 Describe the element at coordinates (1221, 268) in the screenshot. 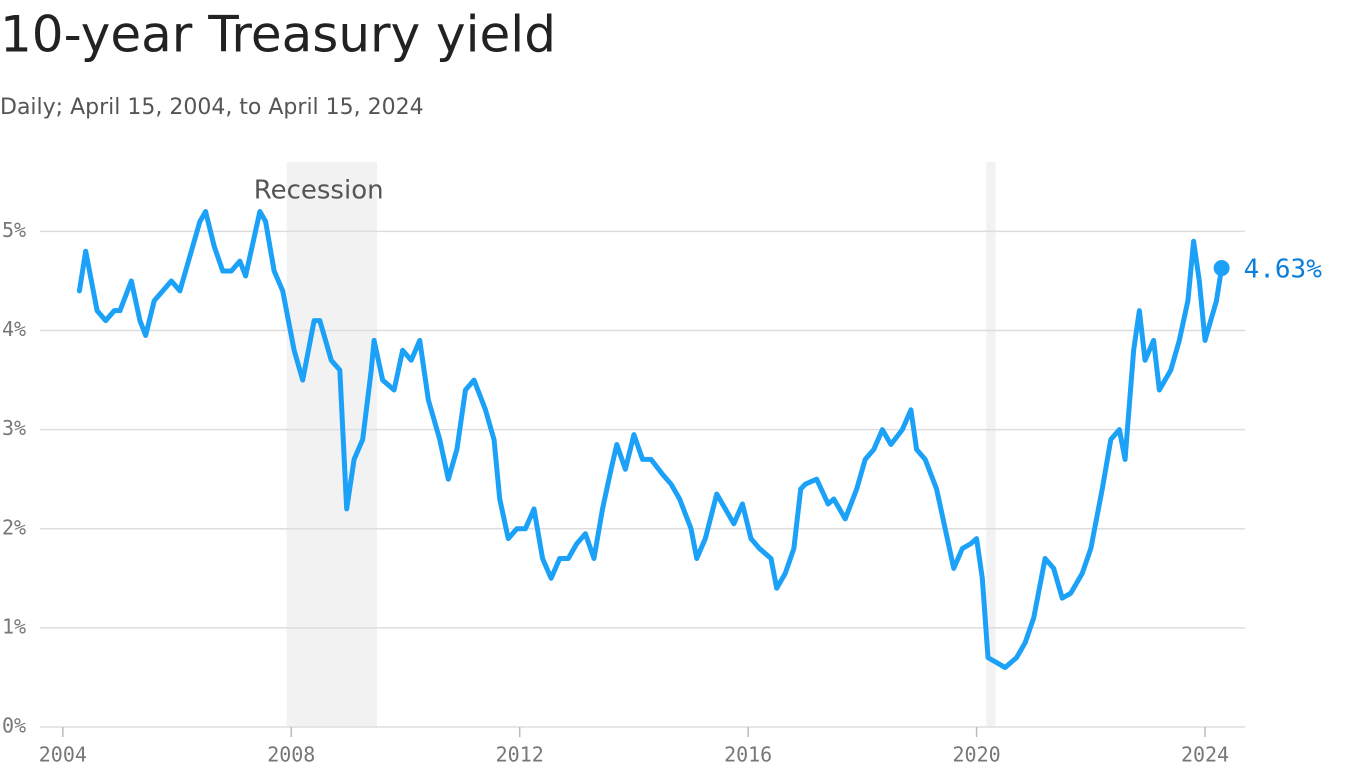

I see `end-point` at that location.